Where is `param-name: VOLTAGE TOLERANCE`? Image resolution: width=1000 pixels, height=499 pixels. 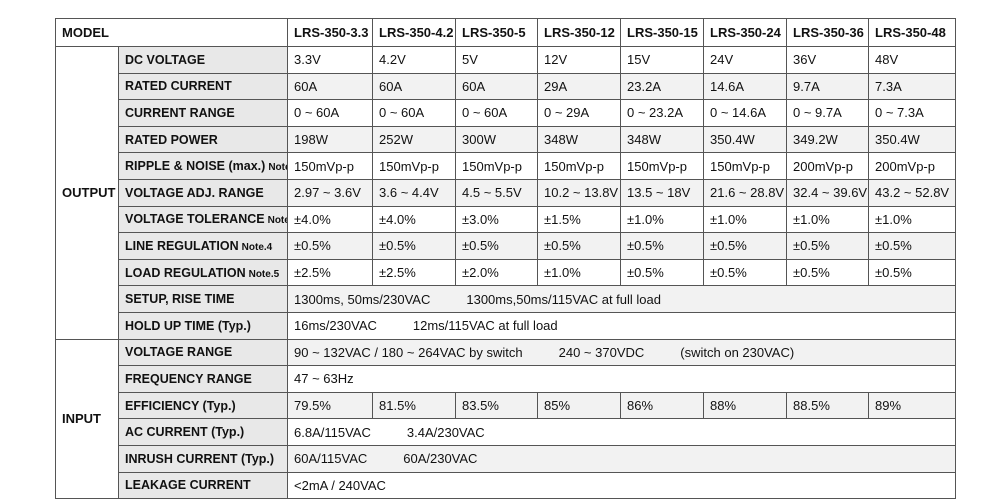
param-name: VOLTAGE TOLERANCE is located at coordinates (195, 219).